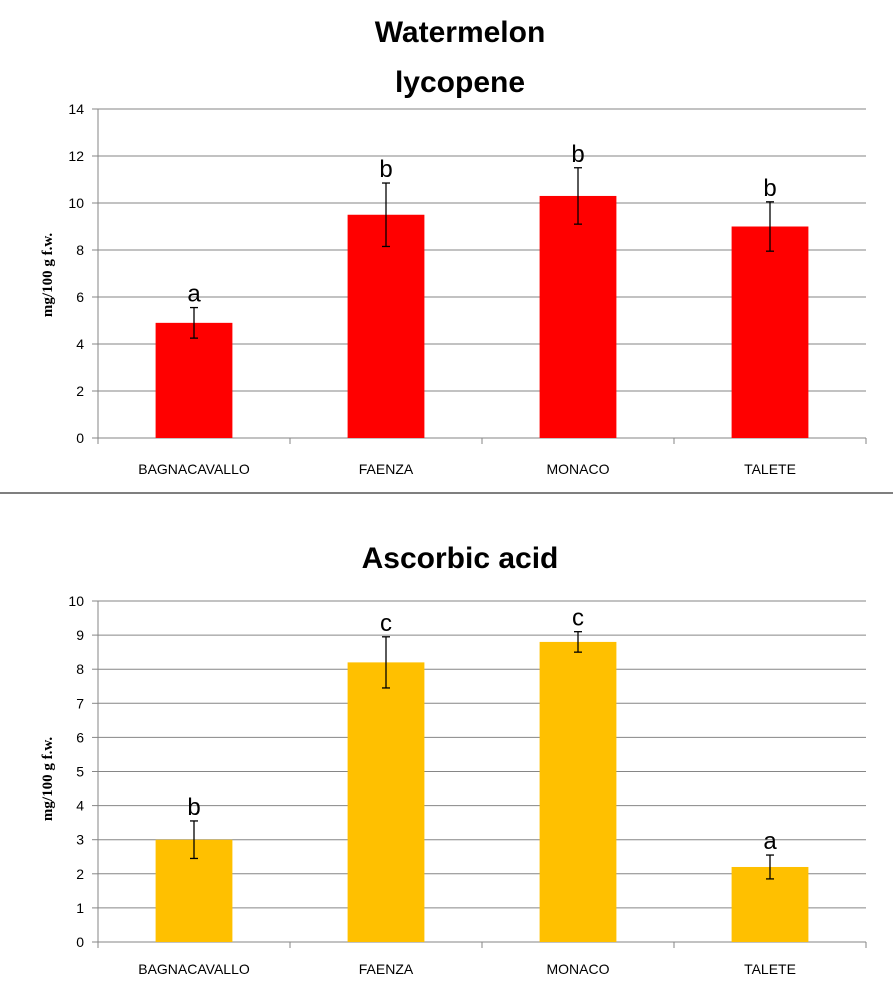 The height and width of the screenshot is (987, 893). Describe the element at coordinates (80, 635) in the screenshot. I see `y-tick-label: 9` at that location.